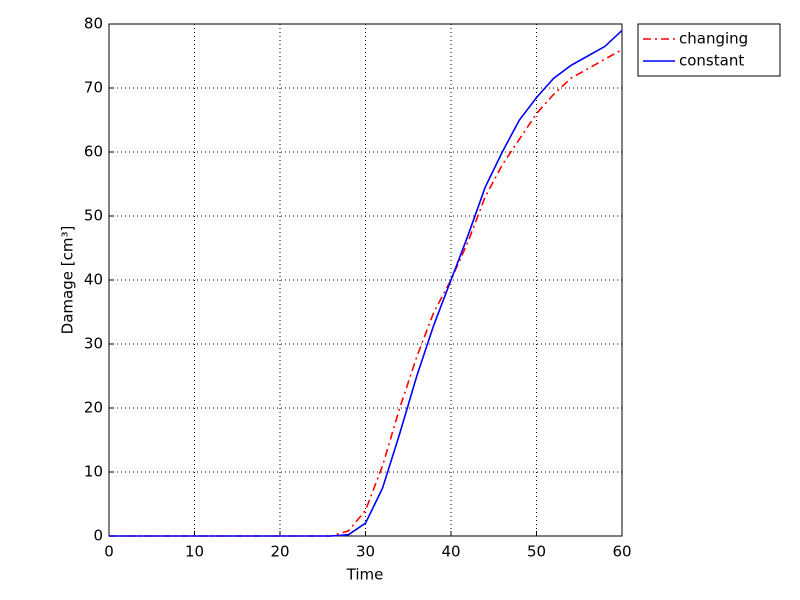 This screenshot has height=600, width=800. I want to click on legend-label: constant, so click(711, 61).